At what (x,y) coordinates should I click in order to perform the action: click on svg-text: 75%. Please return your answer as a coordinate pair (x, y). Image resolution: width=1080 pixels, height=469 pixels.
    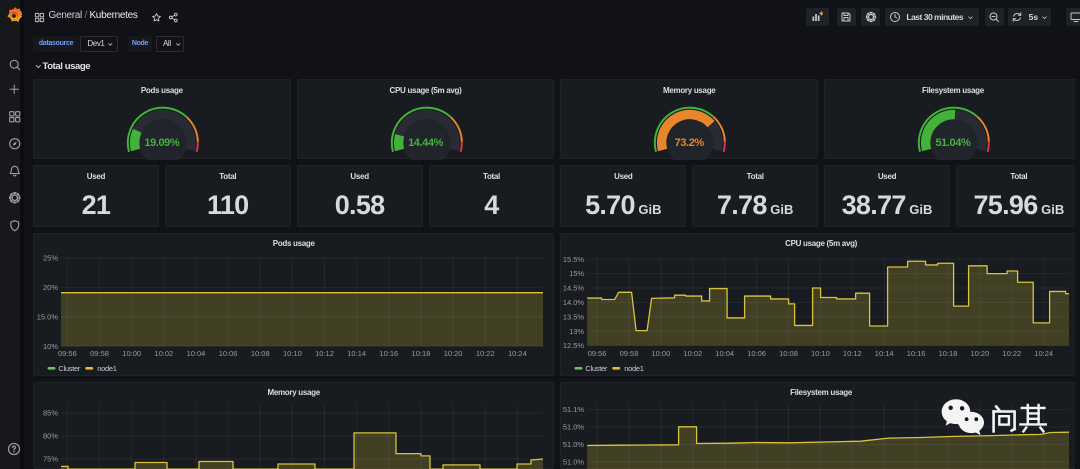
    Looking at the image, I should click on (50, 459).